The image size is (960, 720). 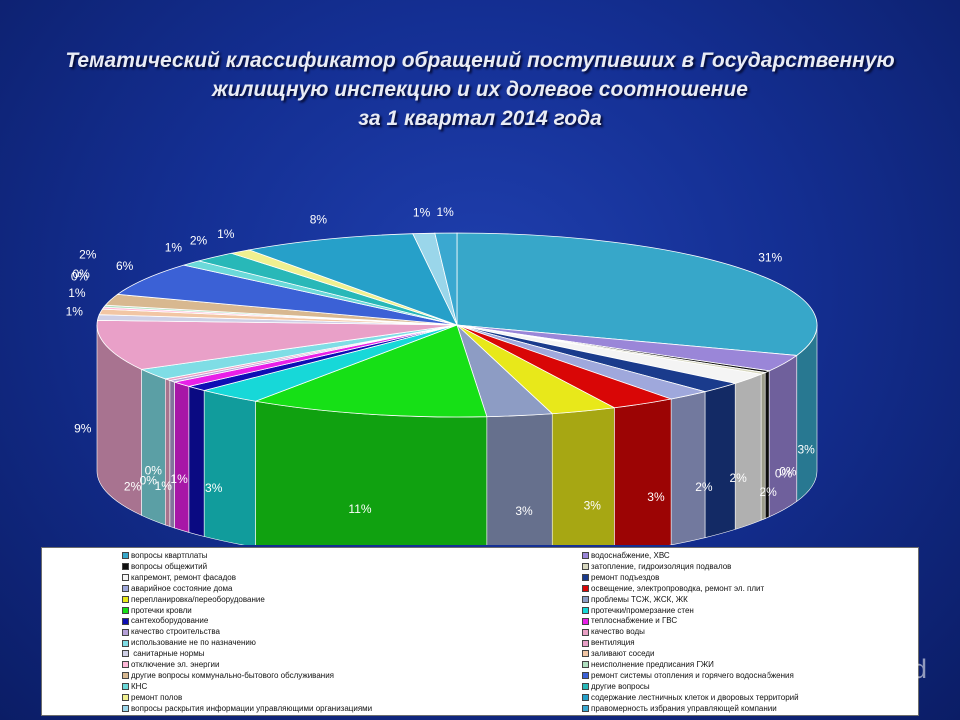 I want to click on legend-item: качество воды, so click(x=613, y=632).